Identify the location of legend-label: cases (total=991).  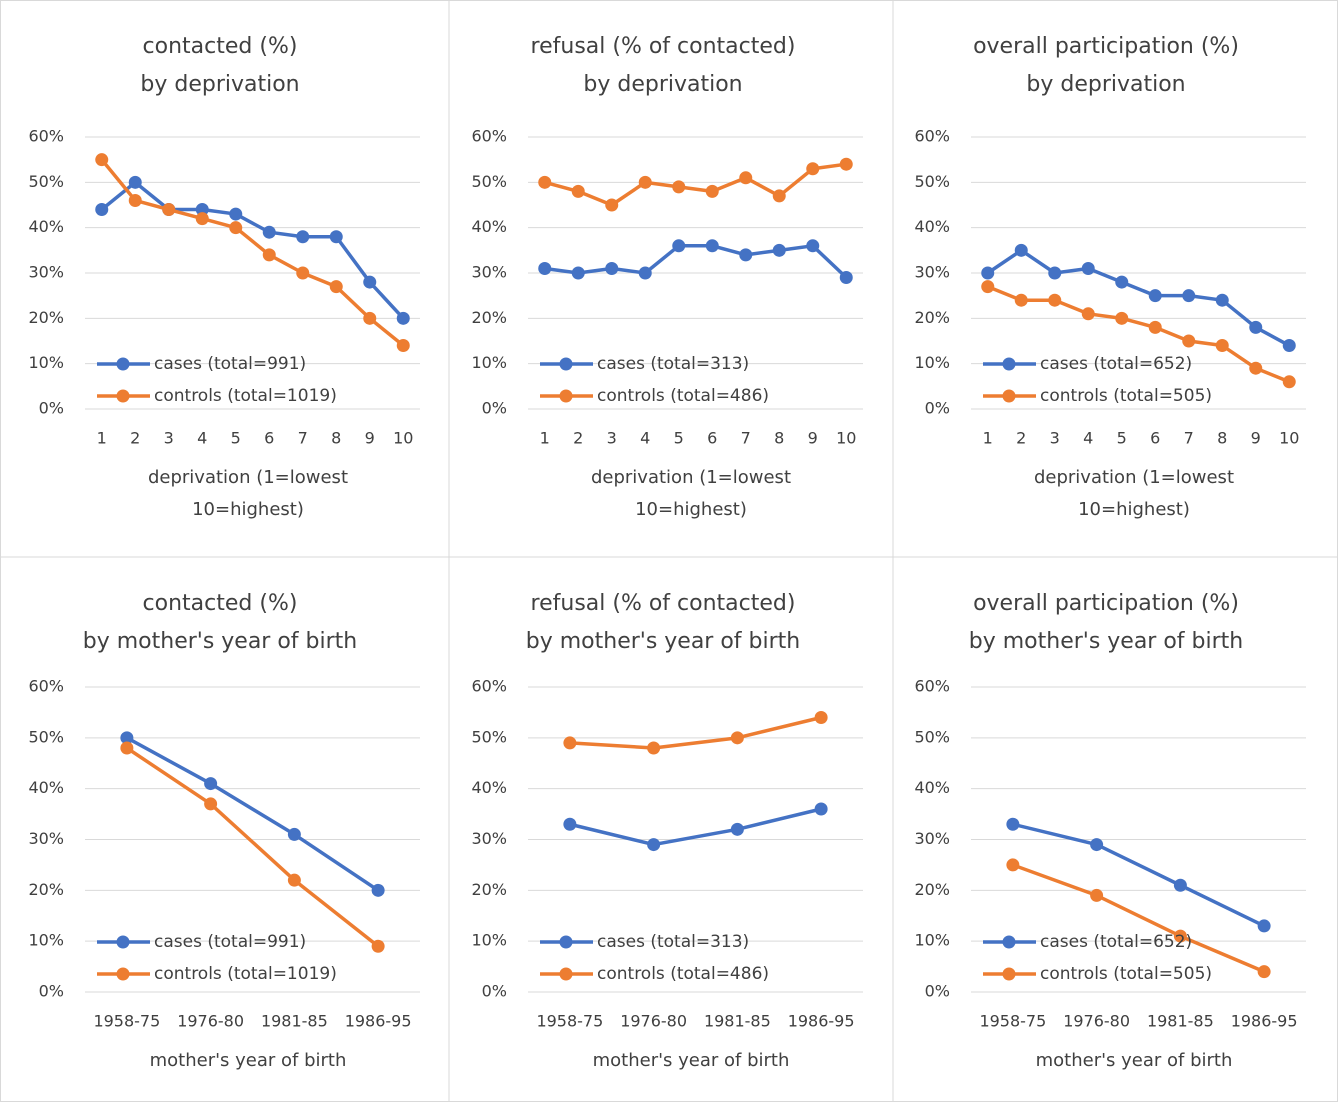
(230, 942).